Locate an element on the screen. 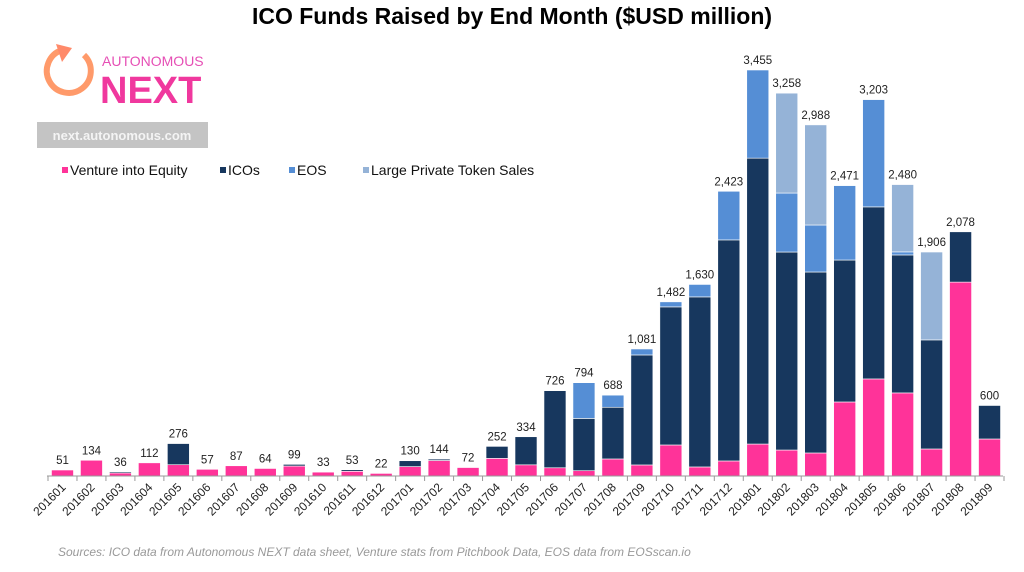  total-label-201705: 334 is located at coordinates (526, 428).